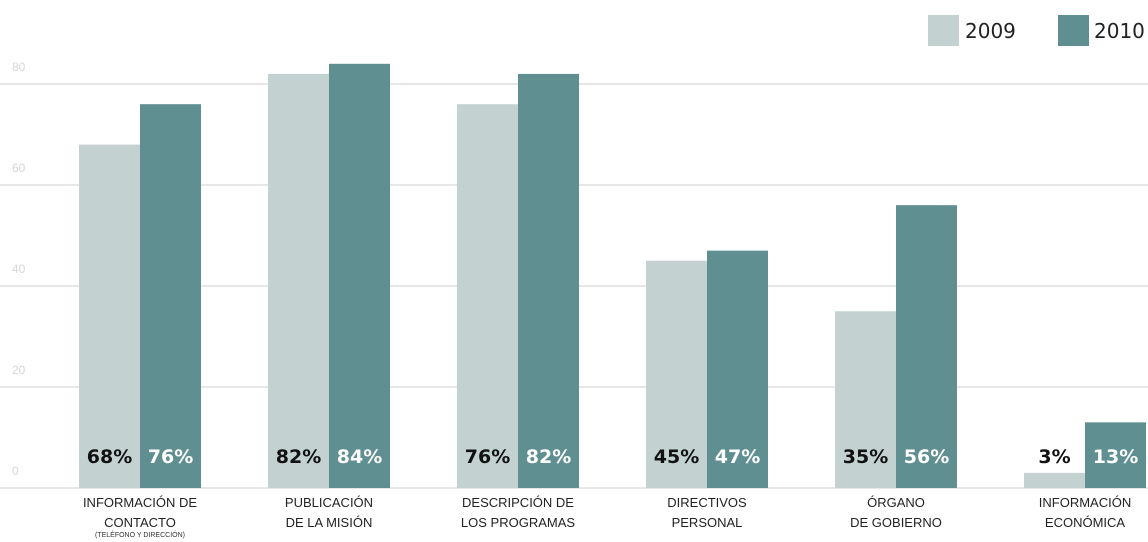 The width and height of the screenshot is (1148, 542). I want to click on category-label-4: PERSONAL, so click(707, 522).